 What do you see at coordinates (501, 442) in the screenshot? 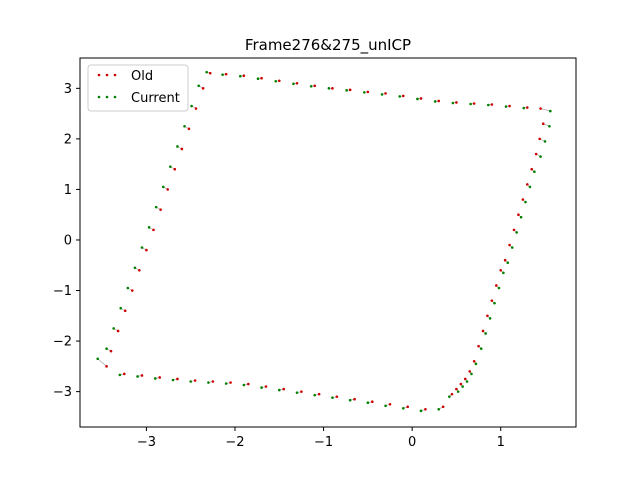
I see `x-tick-label: 1` at bounding box center [501, 442].